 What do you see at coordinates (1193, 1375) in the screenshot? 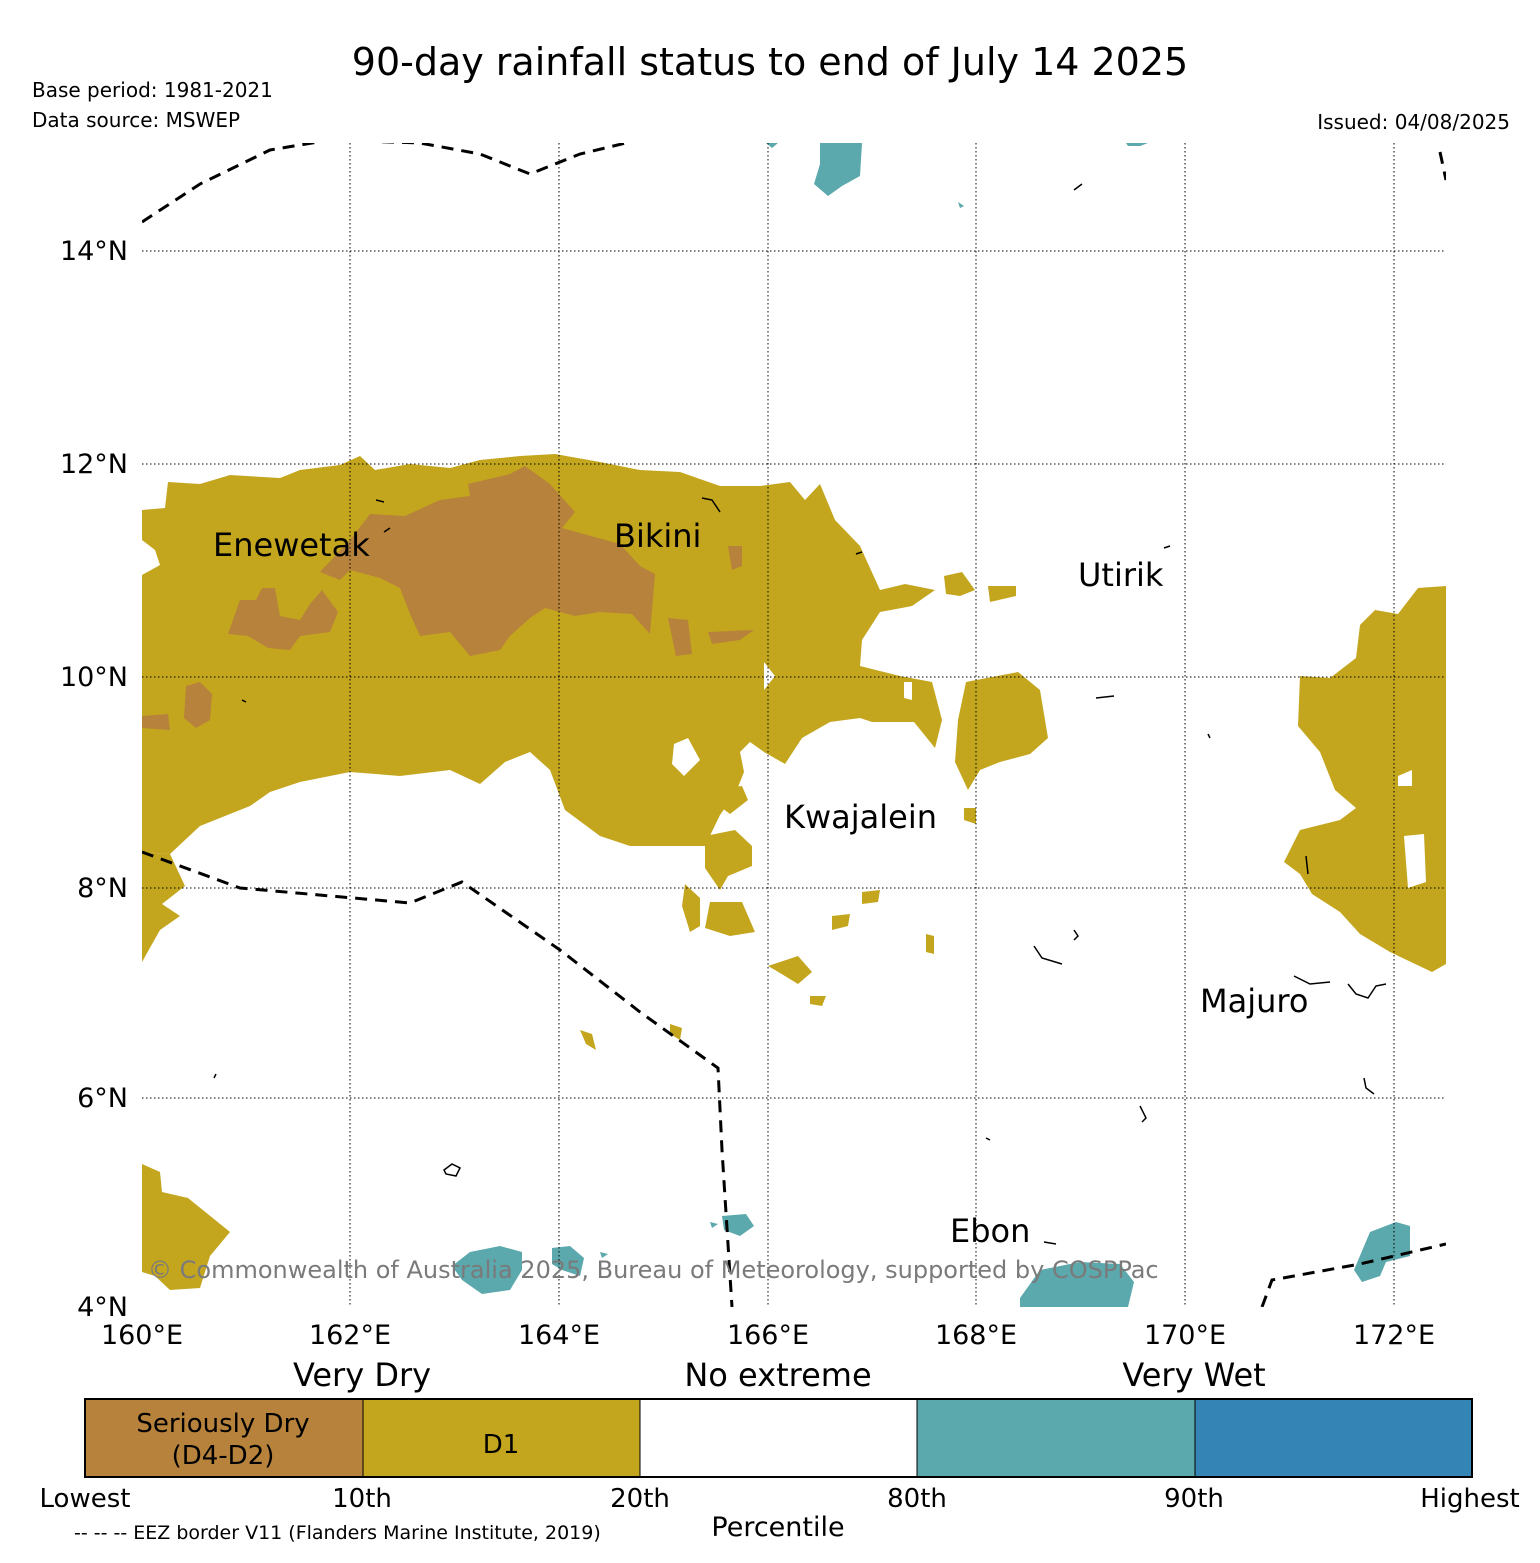
I see `legend-category-very-wet: Very Wet` at bounding box center [1193, 1375].